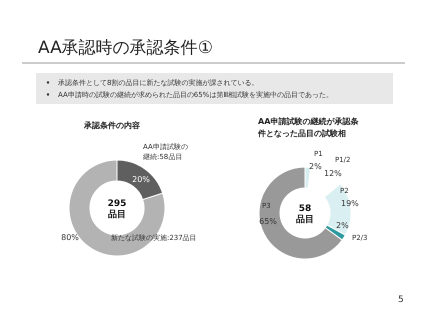  I want to click on data-label: 20%, so click(141, 179).